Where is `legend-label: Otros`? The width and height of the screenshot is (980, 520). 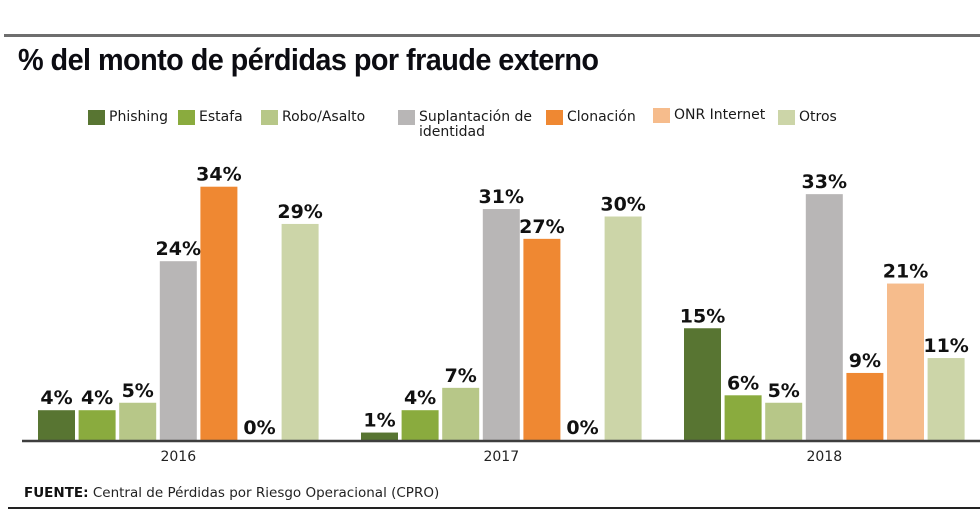 legend-label: Otros is located at coordinates (818, 117).